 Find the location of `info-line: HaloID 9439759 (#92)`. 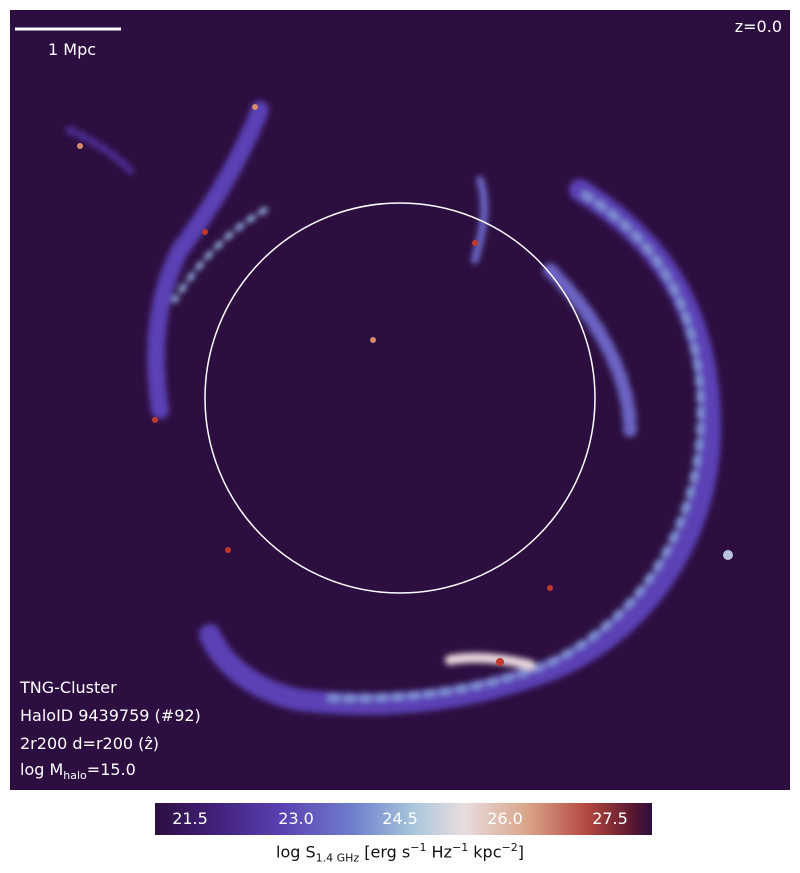

info-line: HaloID 9439759 (#92) is located at coordinates (110, 715).